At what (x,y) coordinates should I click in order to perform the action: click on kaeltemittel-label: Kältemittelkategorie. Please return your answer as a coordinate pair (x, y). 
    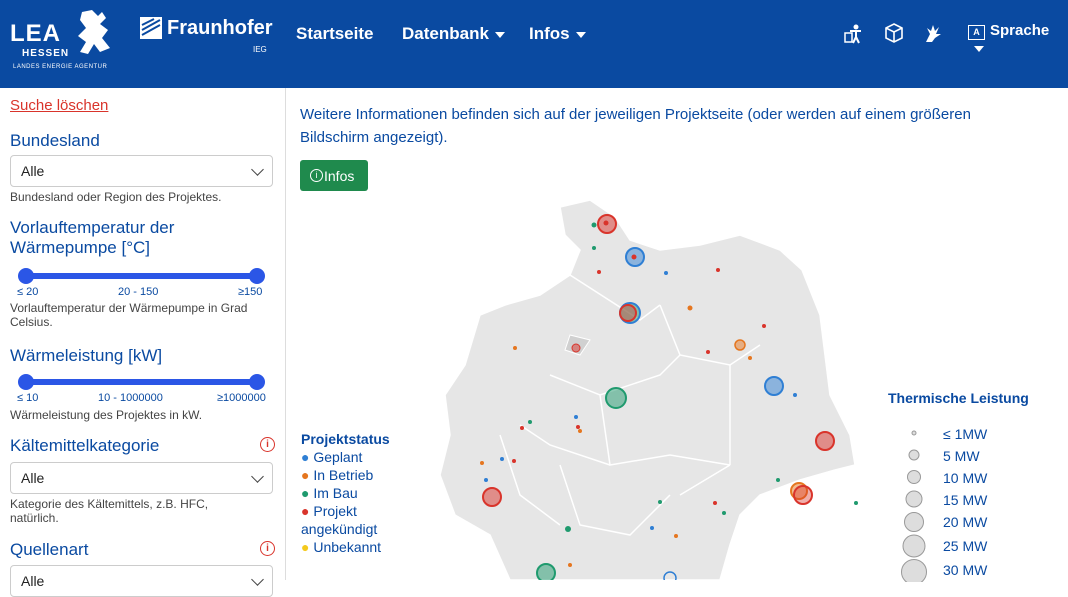
    Looking at the image, I should click on (85, 445).